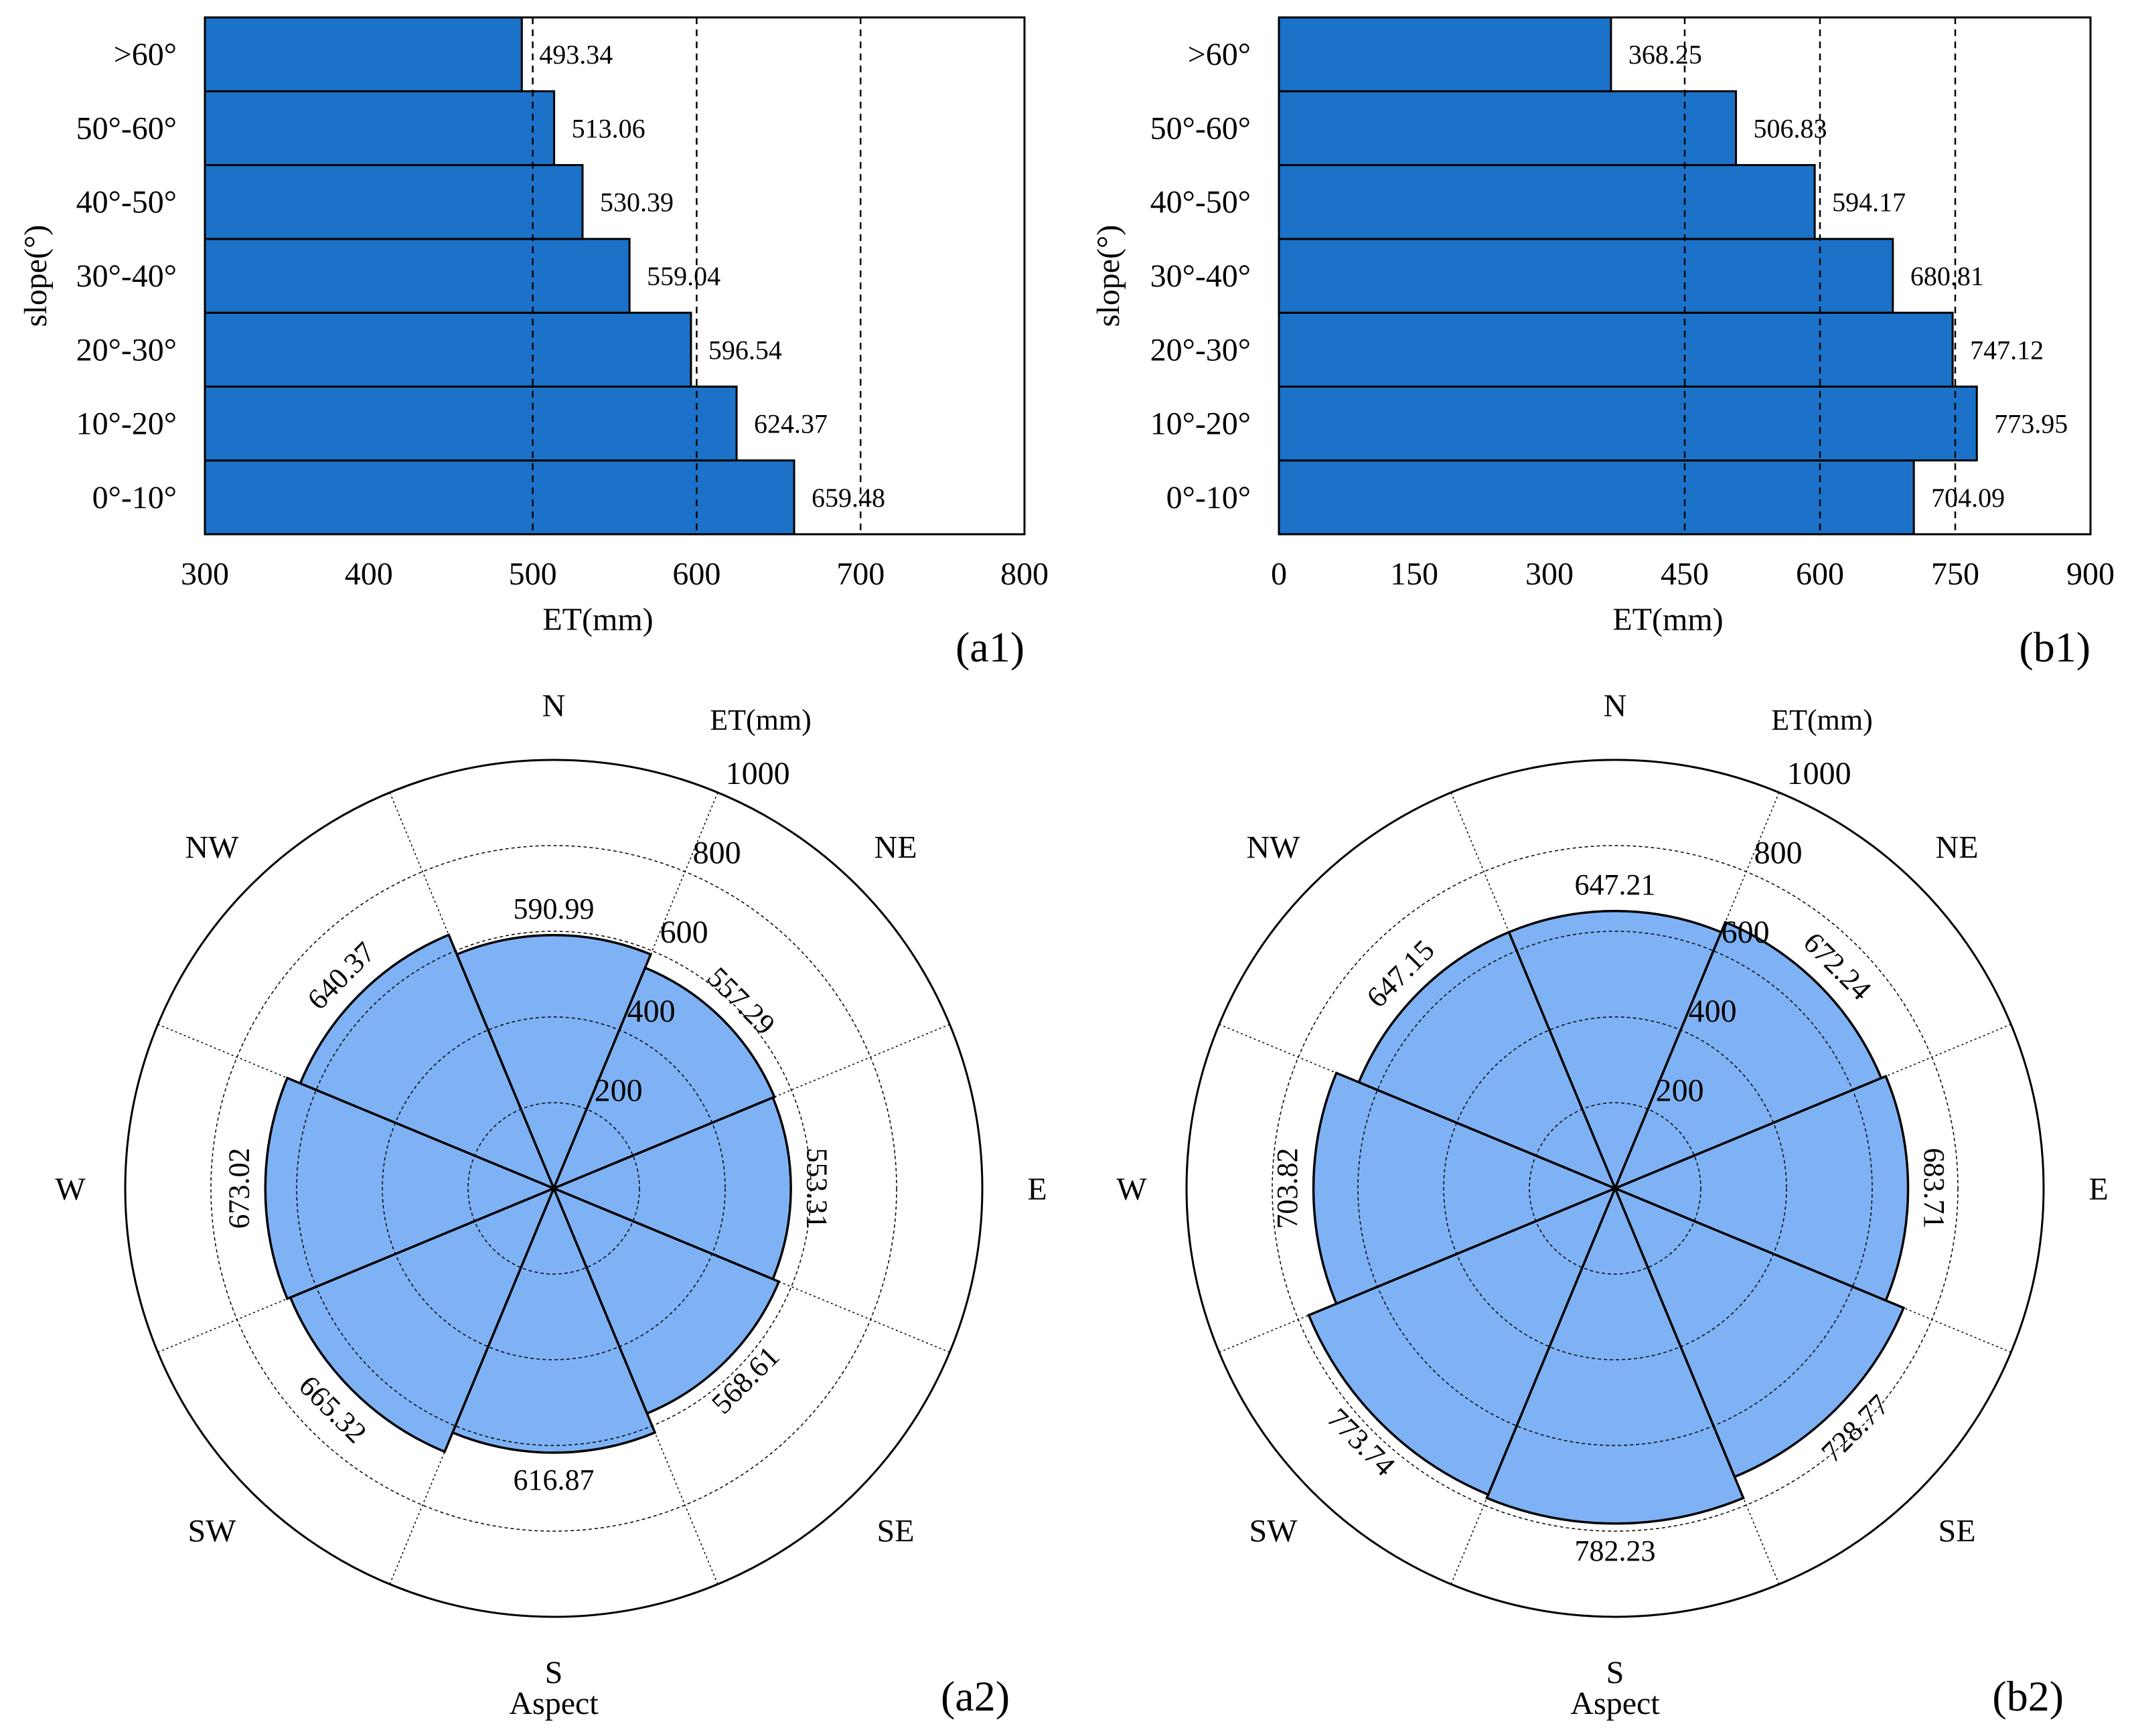  What do you see at coordinates (619, 1090) in the screenshot?
I see `radial-tick-label: 200` at bounding box center [619, 1090].